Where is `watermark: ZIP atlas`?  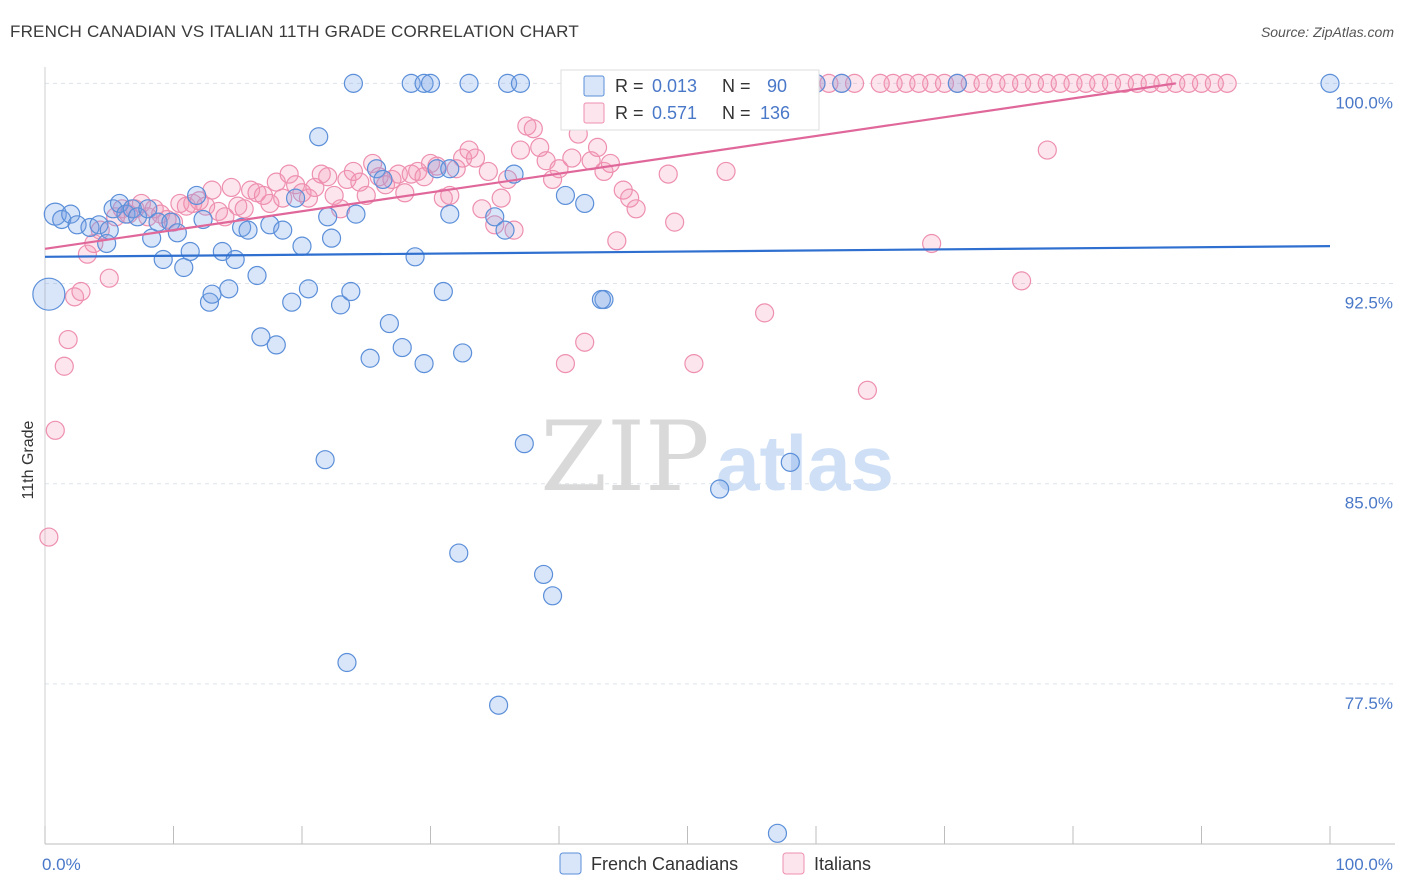 watermark: ZIP atlas is located at coordinates (717, 457).